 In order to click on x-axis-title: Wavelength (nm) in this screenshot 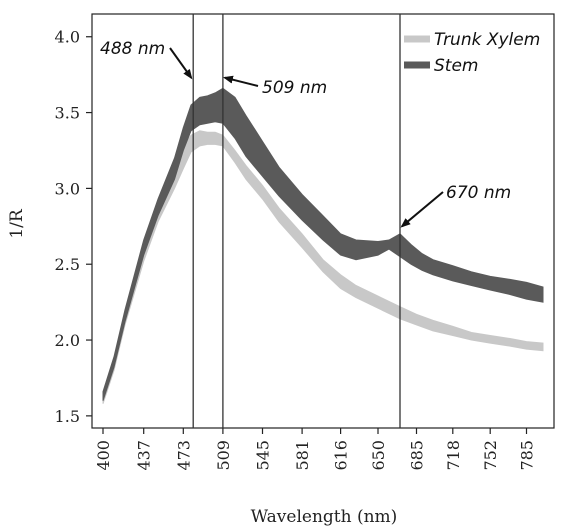, I will do `click(324, 517)`.